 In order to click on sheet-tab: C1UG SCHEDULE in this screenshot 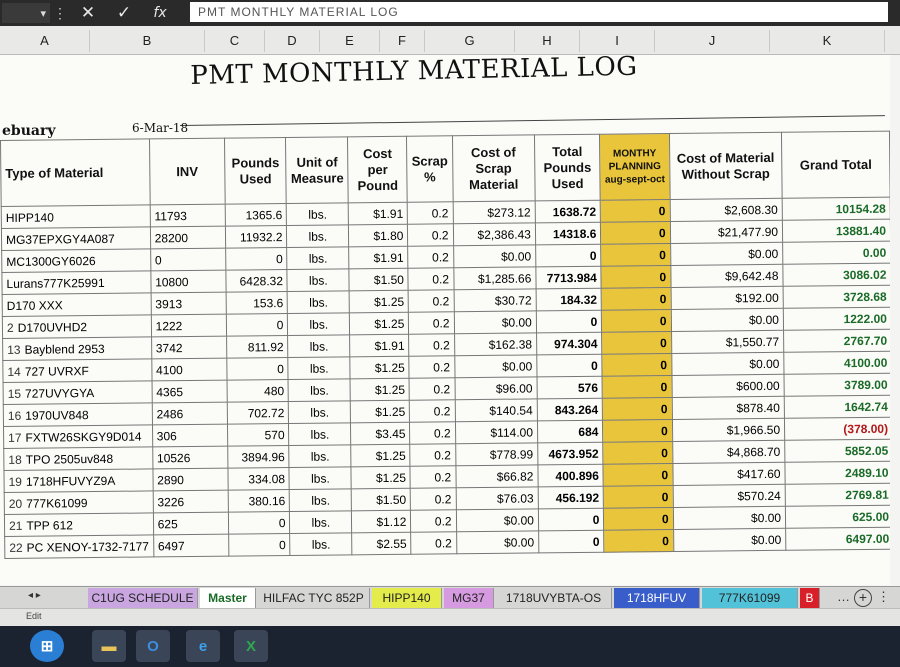, I will do `click(143, 598)`.